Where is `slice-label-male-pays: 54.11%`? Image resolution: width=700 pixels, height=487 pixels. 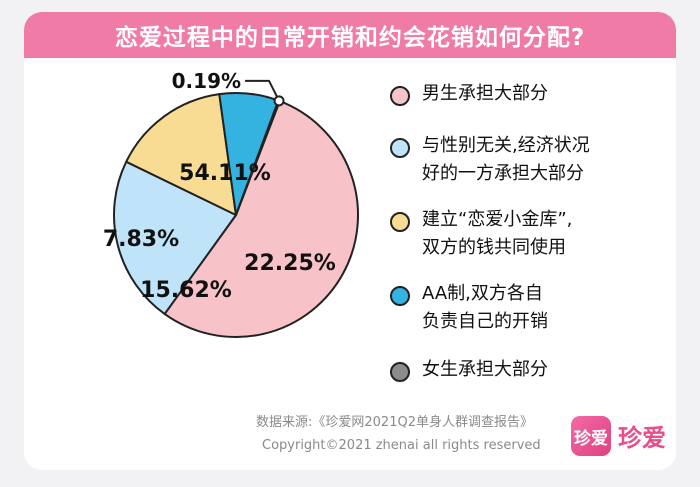
slice-label-male-pays: 54.11% is located at coordinates (225, 173).